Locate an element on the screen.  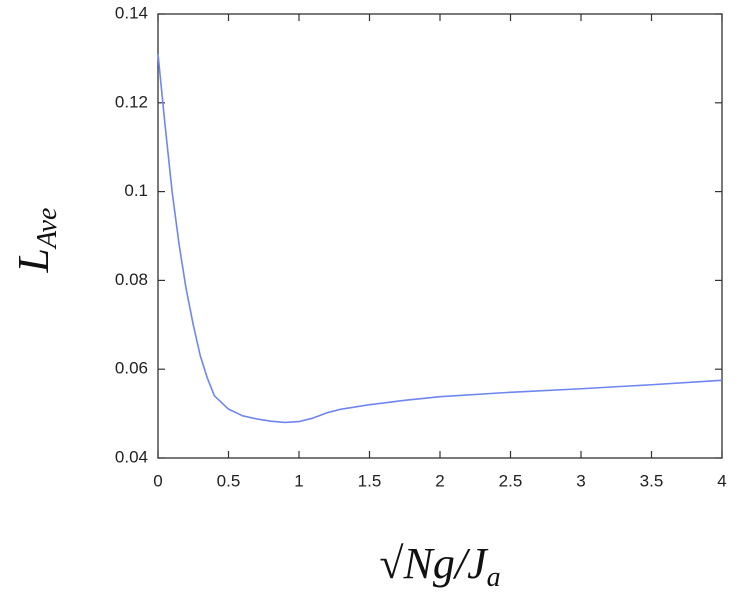
y-axis-label: LAve is located at coordinates (36, 241).